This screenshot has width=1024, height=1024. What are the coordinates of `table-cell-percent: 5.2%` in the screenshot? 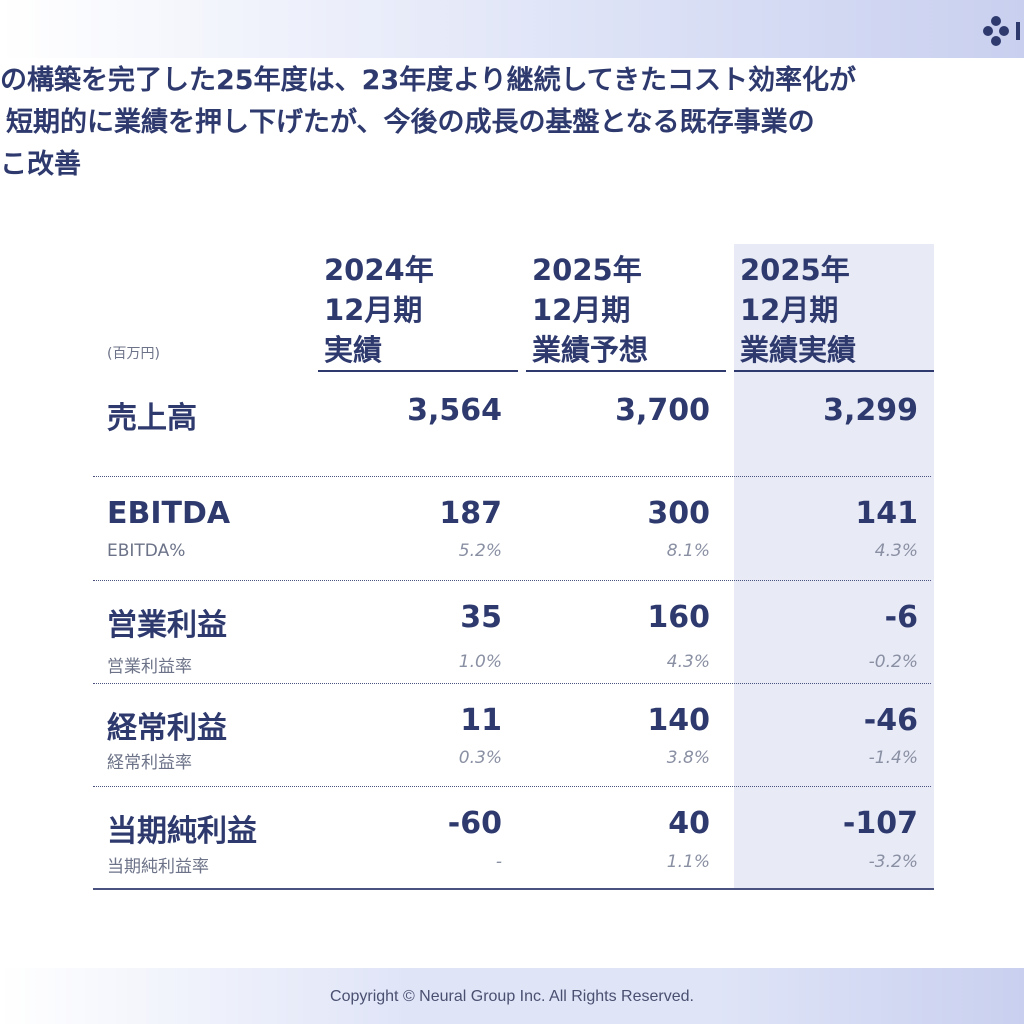 It's located at (480, 551).